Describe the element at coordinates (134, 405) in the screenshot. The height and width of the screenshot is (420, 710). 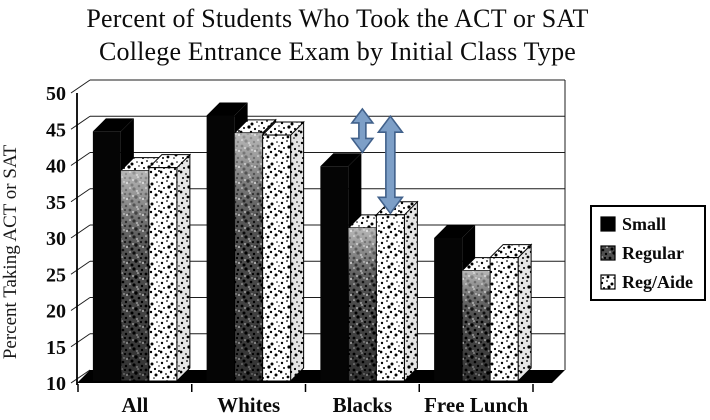
I see `x-category-label-all: All` at that location.